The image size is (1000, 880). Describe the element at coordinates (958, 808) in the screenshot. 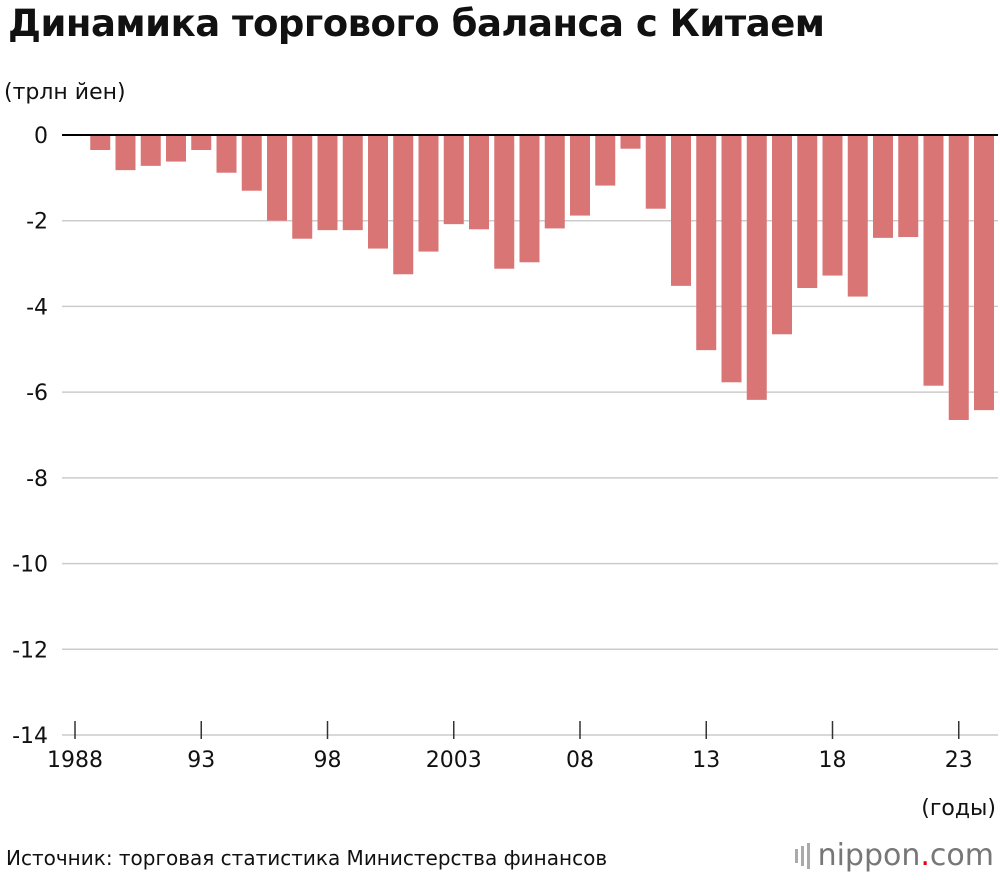

I see `x-axis-unit-label: (годы)` at that location.